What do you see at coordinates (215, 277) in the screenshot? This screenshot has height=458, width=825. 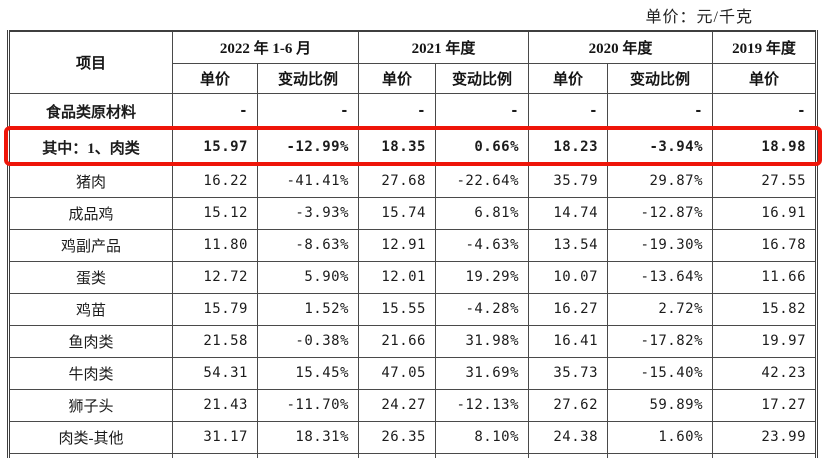 I see `table-cell: 12.72` at bounding box center [215, 277].